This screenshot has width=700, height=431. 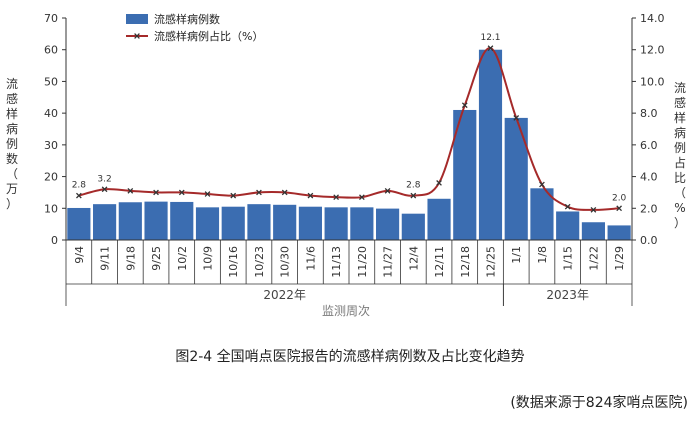 I want to click on data-label: 12.1, so click(x=490, y=38).